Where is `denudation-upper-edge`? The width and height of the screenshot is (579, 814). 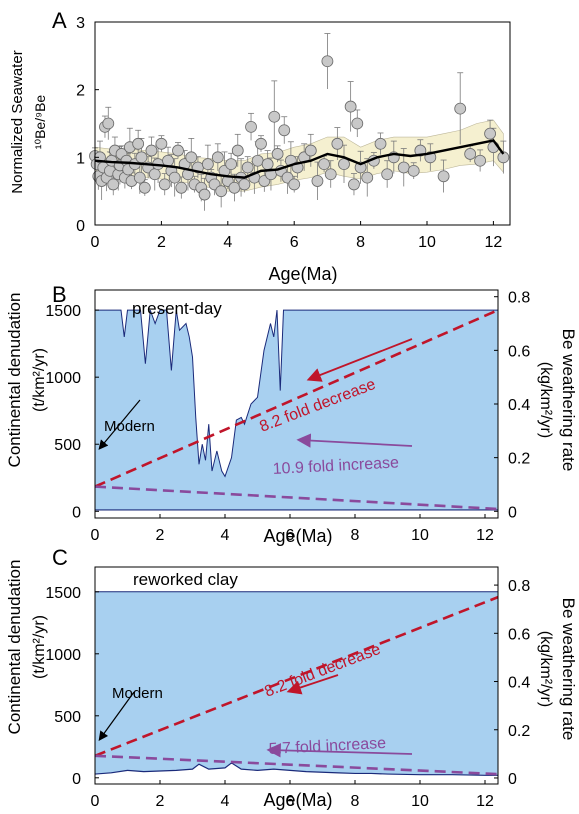
denudation-upper-edge is located at coordinates (296, 393).